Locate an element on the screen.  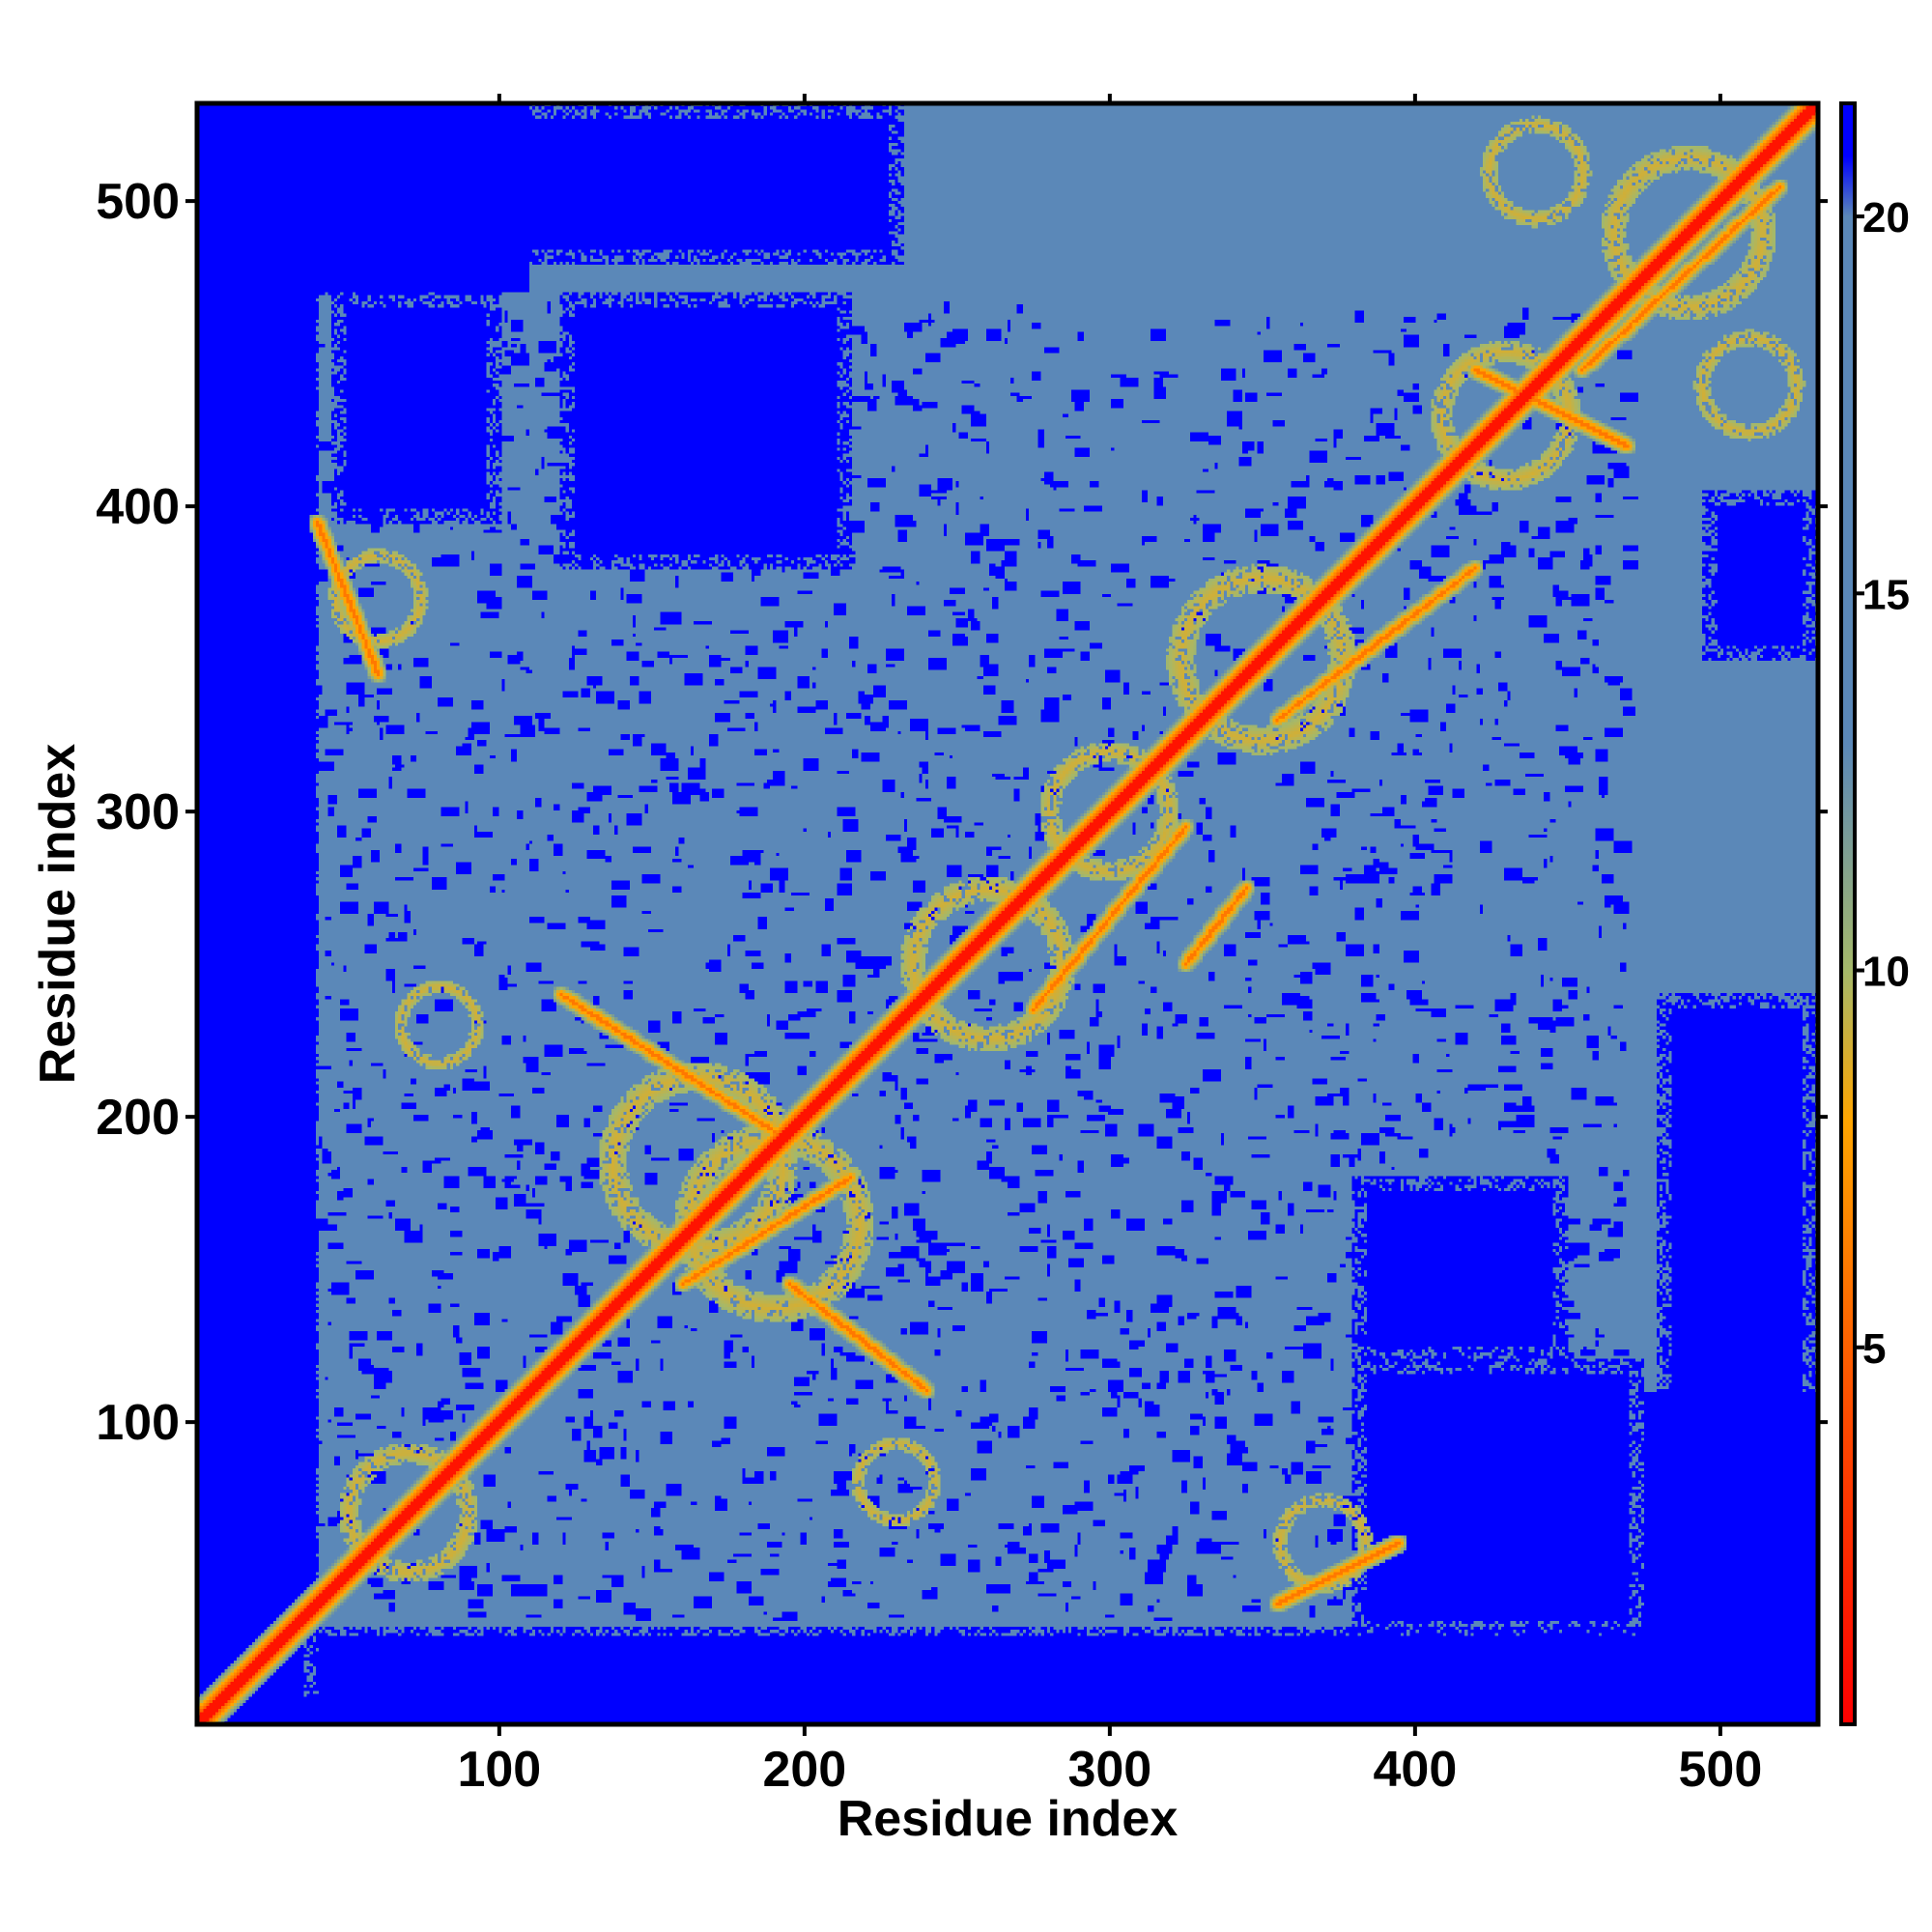
y-axis-title: Residue index is located at coordinates (58, 914).